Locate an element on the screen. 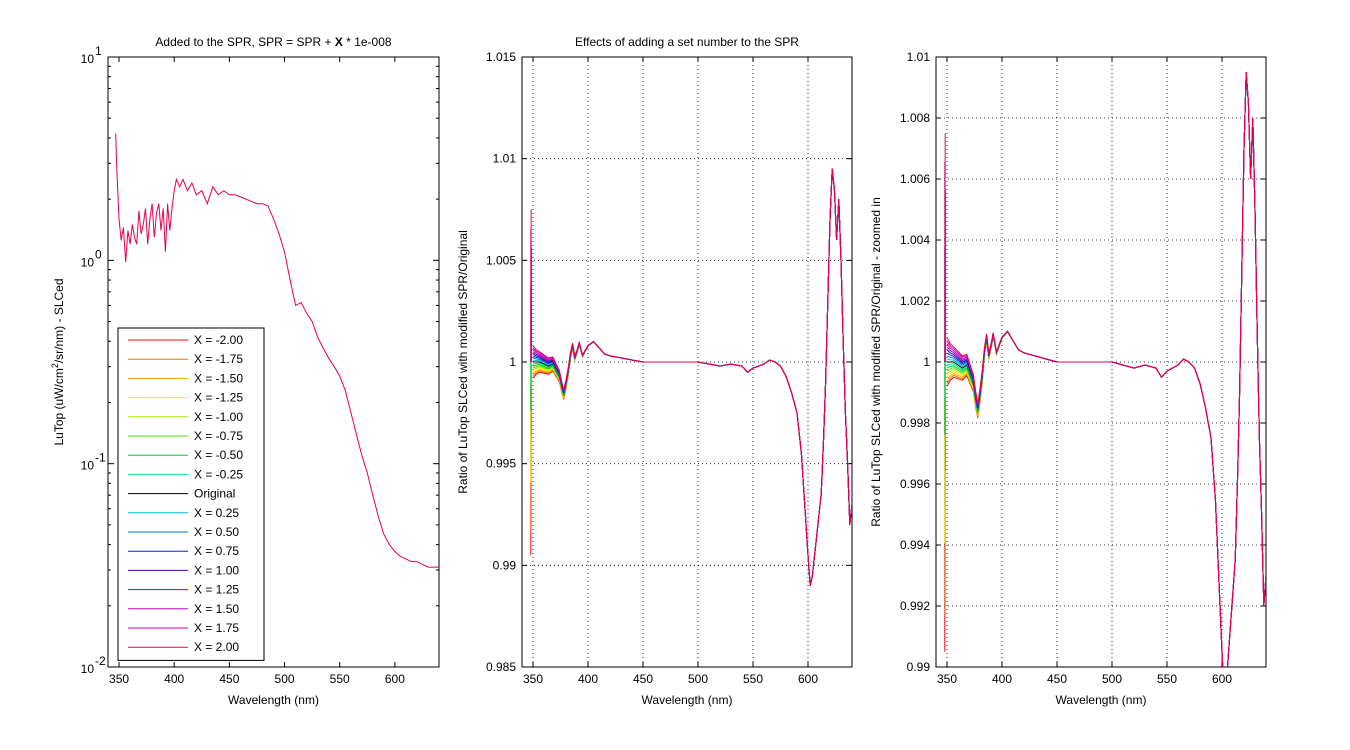 The width and height of the screenshot is (1350, 750). y-tick-label: 0.996 is located at coordinates (915, 484).